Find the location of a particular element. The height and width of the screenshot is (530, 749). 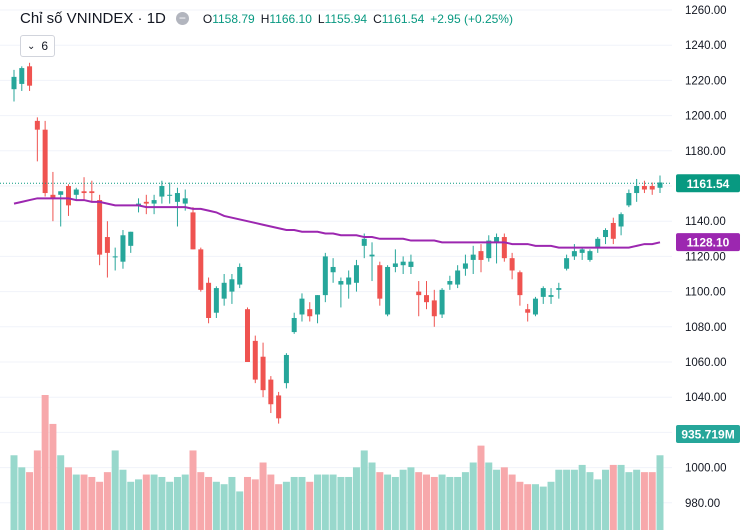

y-tick-label: 1000.00 is located at coordinates (706, 469).